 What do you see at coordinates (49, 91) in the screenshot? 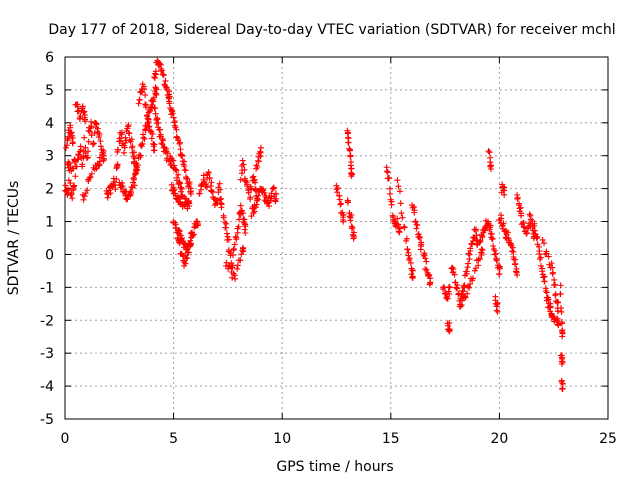
I see `y-tick-label: 5` at bounding box center [49, 91].